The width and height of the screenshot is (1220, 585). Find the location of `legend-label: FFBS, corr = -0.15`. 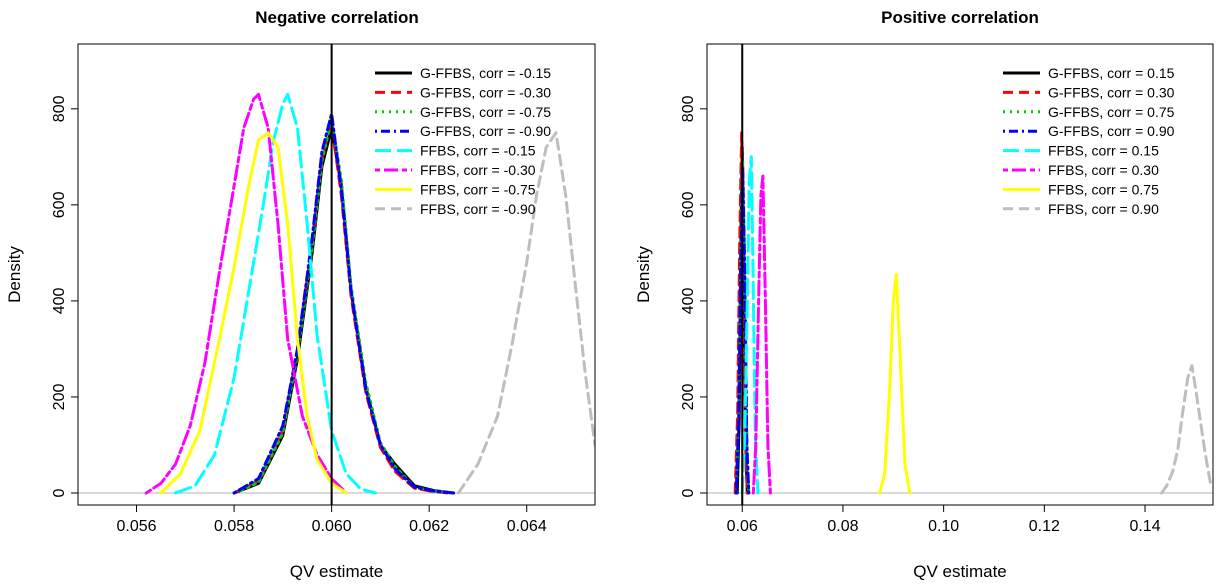

legend-label: FFBS, corr = -0.15 is located at coordinates (478, 151).